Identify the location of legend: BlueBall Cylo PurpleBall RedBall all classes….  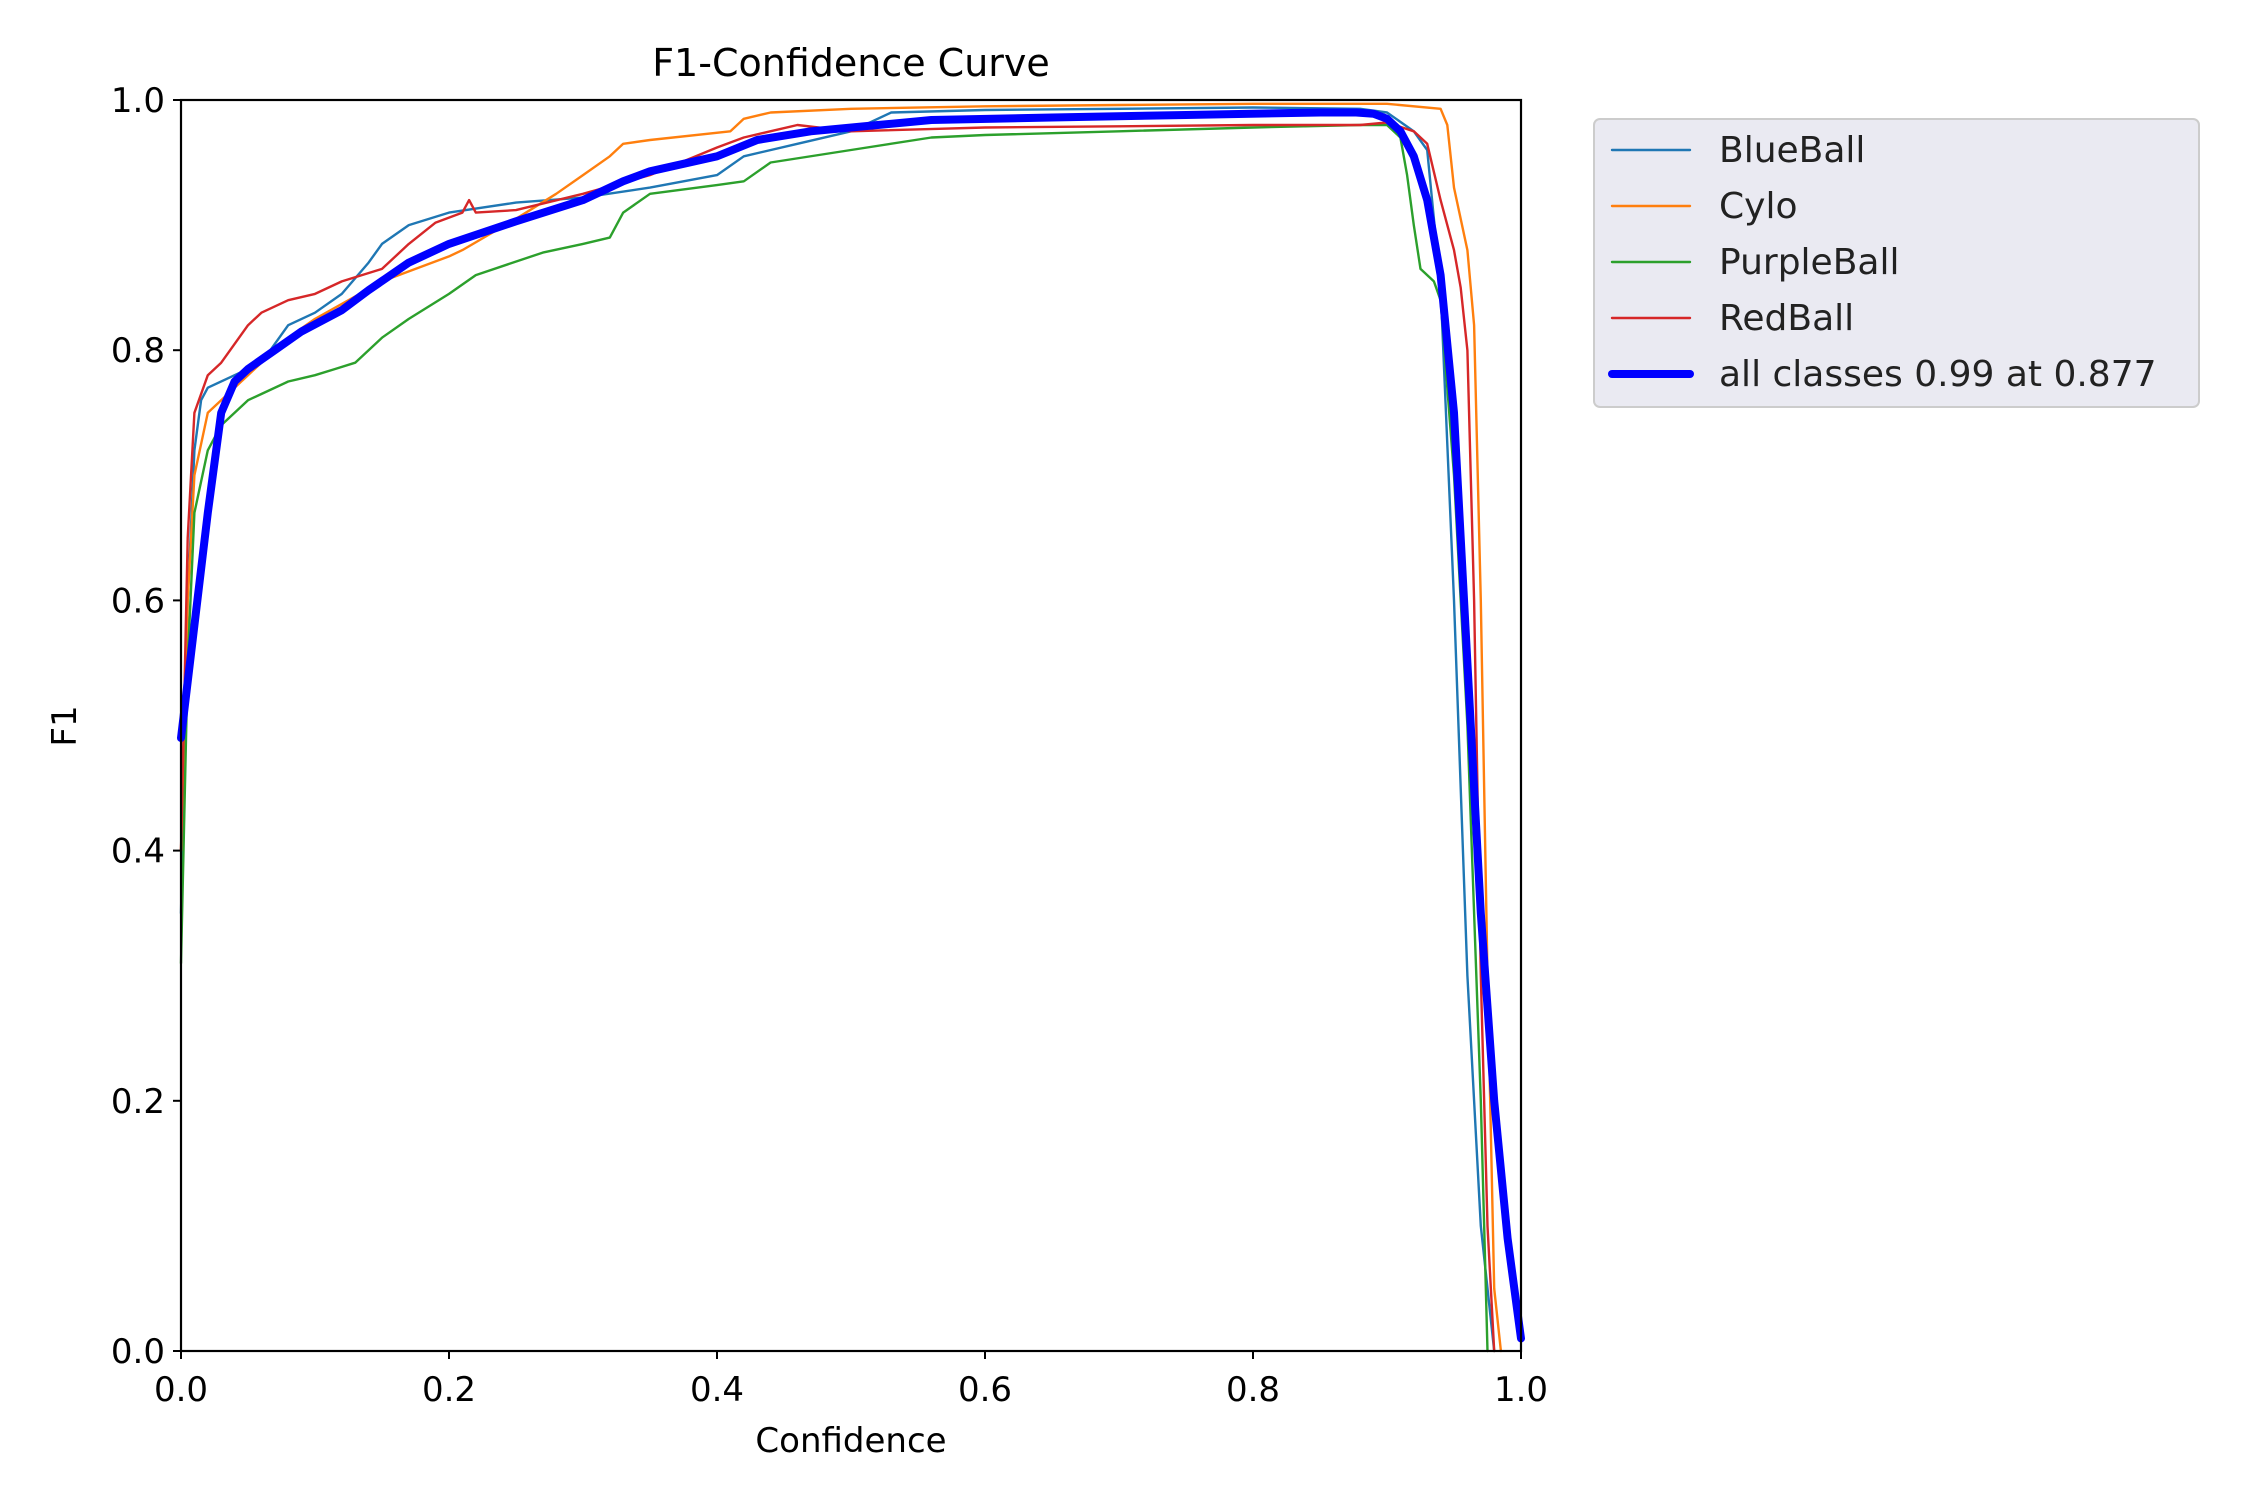
(1896, 263).